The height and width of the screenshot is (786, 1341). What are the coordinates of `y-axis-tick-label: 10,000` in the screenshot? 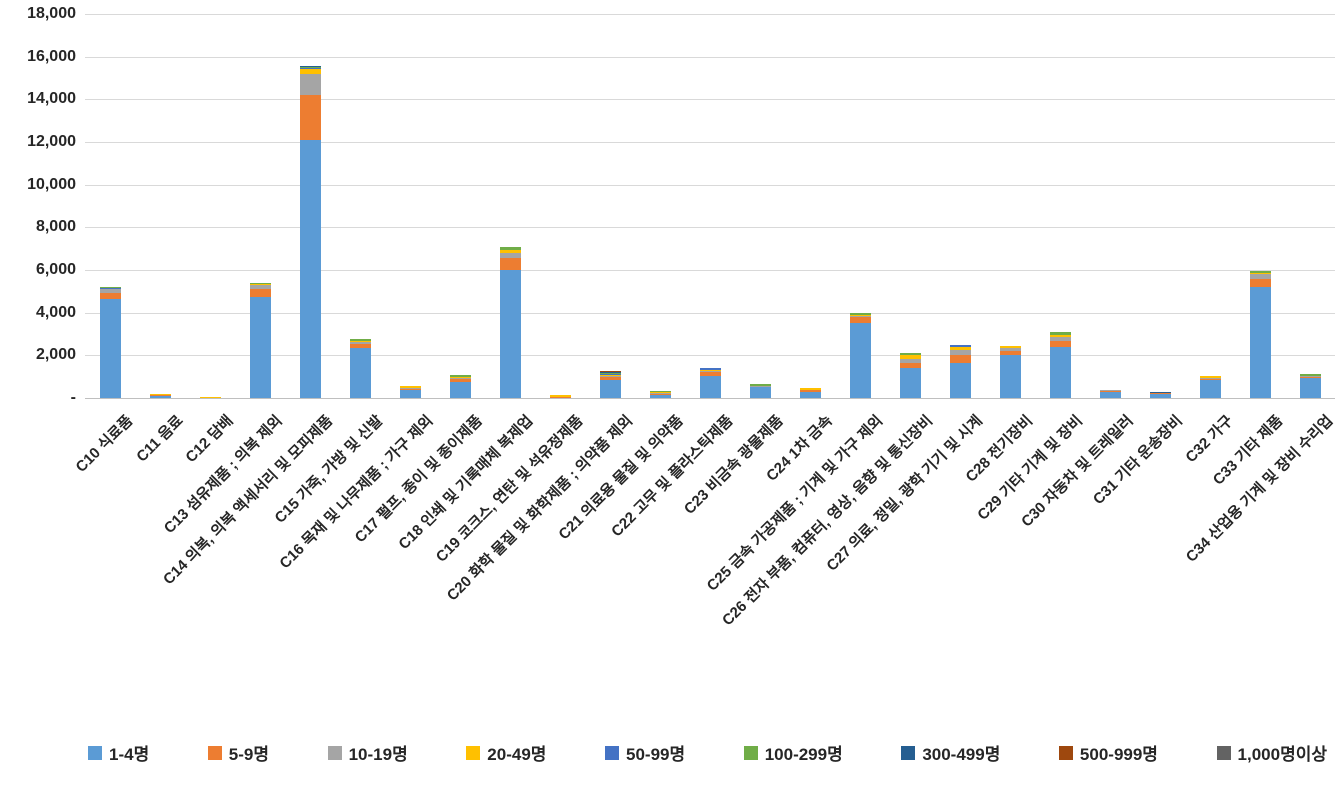 It's located at (51, 184).